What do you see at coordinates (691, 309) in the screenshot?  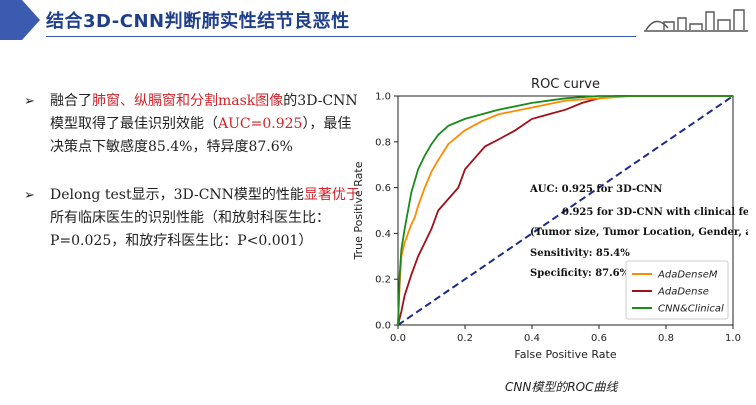 I see `legend-label: CNN&Clinical` at bounding box center [691, 309].